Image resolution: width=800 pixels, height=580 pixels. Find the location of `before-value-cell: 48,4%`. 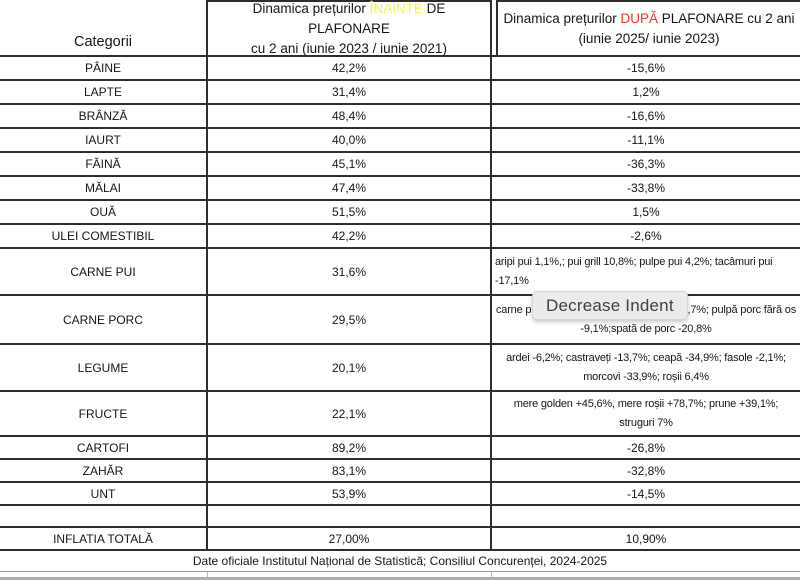

before-value-cell: 48,4% is located at coordinates (350, 116).